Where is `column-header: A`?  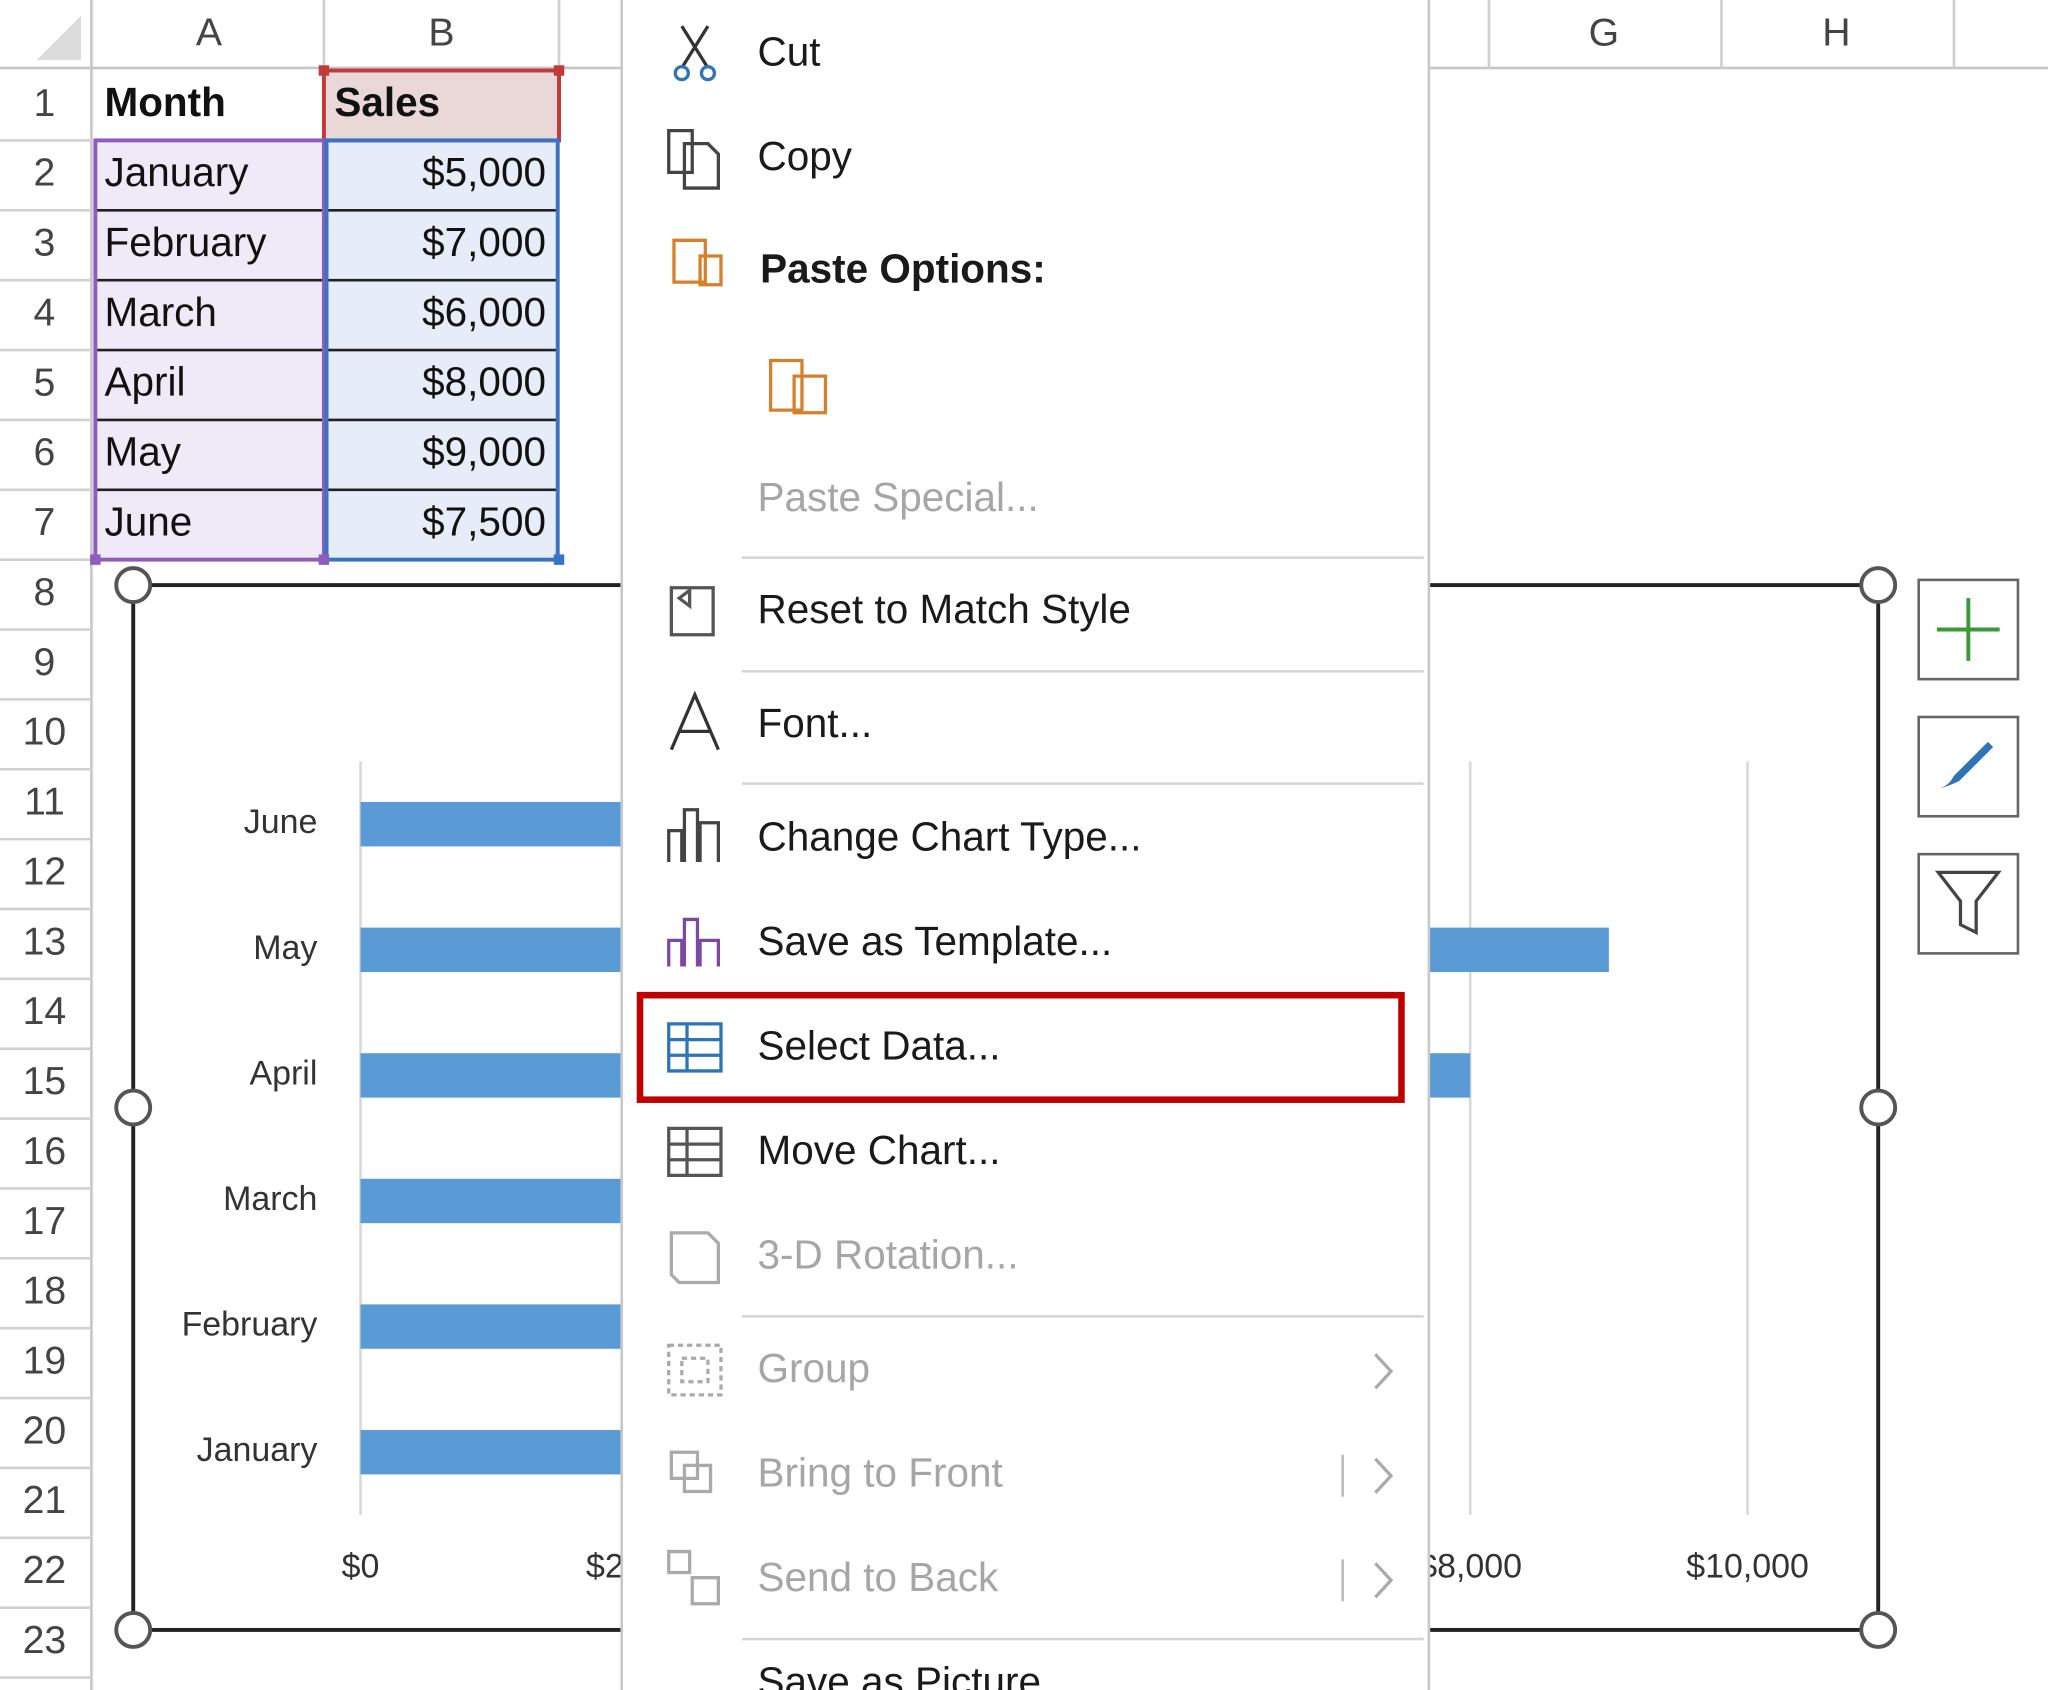 column-header: A is located at coordinates (209, 33).